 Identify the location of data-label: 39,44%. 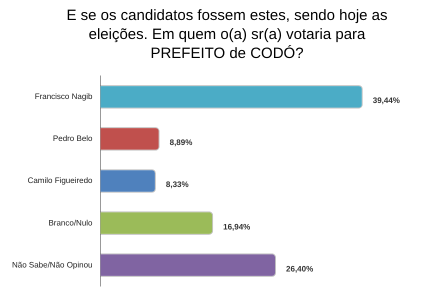
(386, 101).